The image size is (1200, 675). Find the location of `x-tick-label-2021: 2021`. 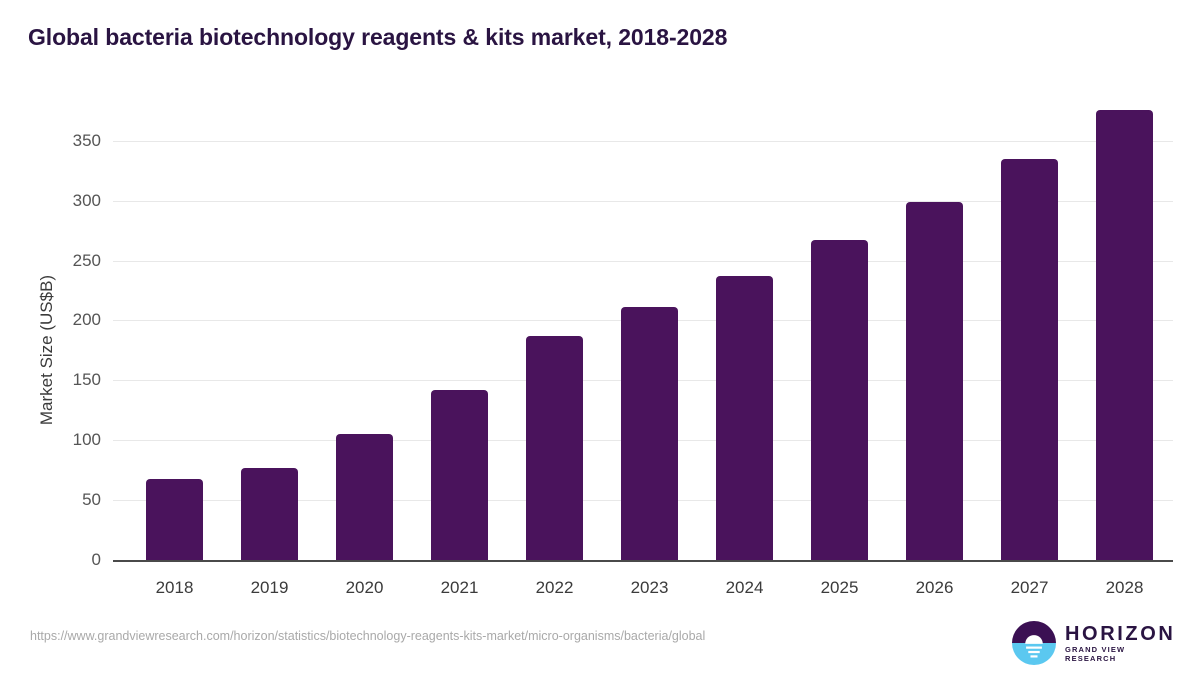

x-tick-label-2021: 2021 is located at coordinates (459, 587).